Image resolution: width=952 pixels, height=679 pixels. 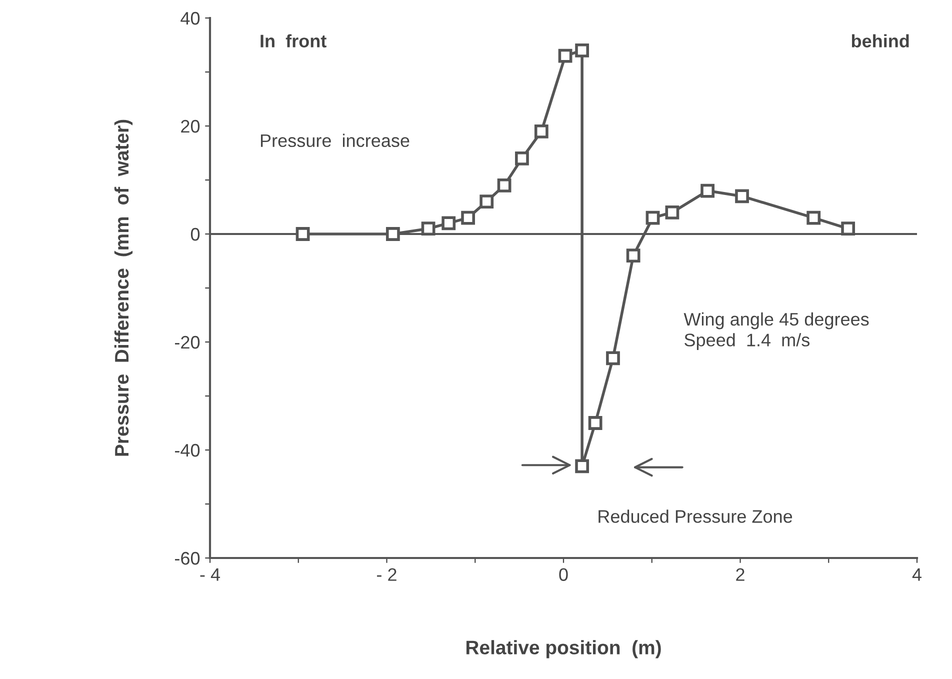 I want to click on y-axis-title: Pressure Difference (mm of water), so click(x=123, y=288).